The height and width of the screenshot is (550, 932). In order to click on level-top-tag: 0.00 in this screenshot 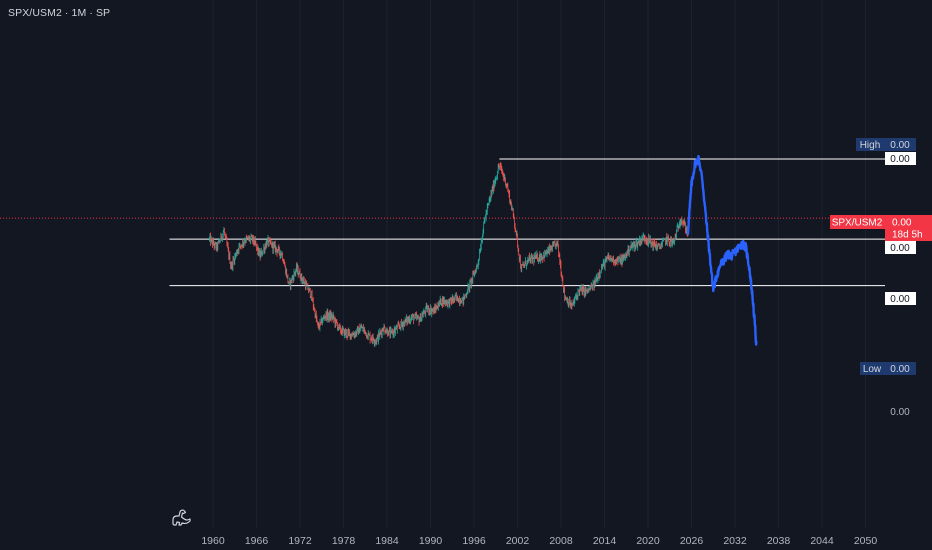, I will do `click(900, 158)`.